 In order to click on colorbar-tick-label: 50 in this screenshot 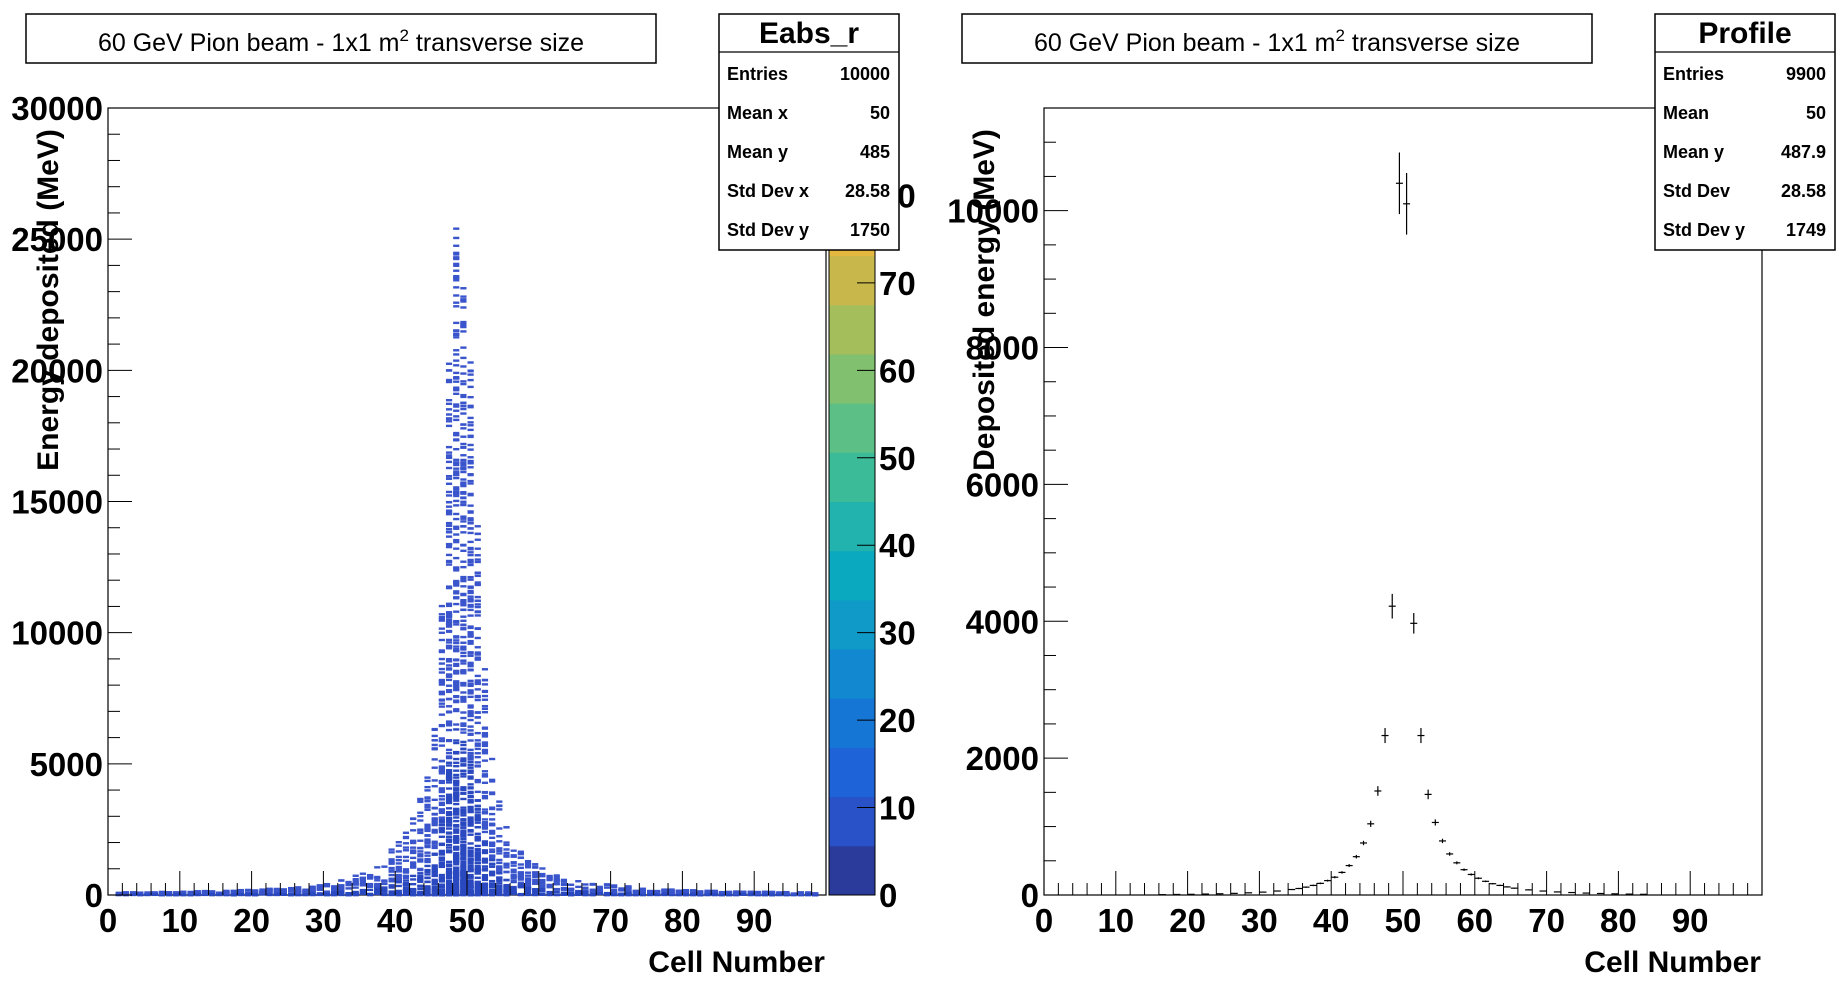, I will do `click(897, 458)`.